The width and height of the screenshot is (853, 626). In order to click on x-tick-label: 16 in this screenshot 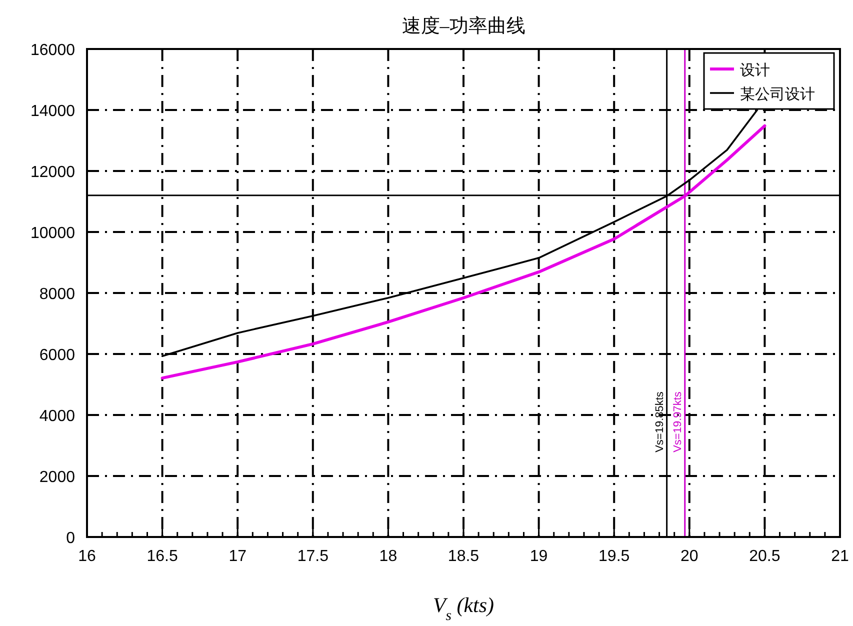, I will do `click(87, 556)`.